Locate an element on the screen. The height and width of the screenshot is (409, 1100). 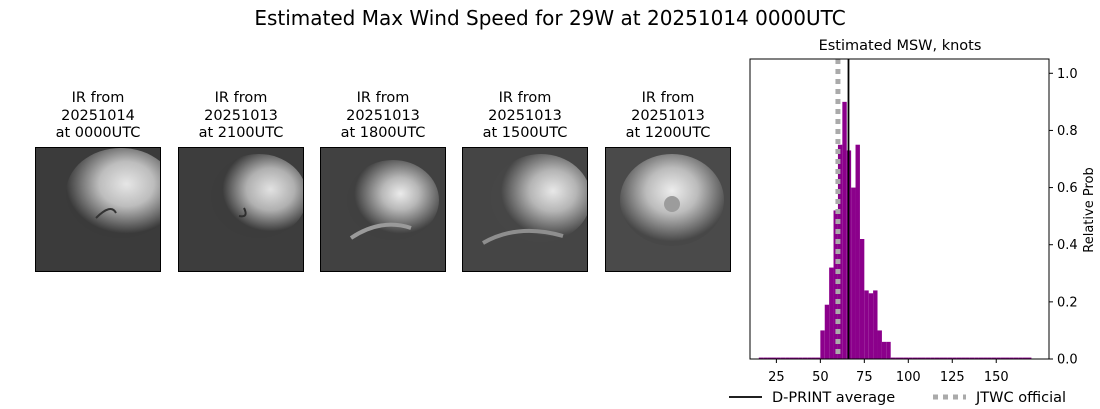
chart-legend: D-PRINT average JTWC official is located at coordinates (897, 398).